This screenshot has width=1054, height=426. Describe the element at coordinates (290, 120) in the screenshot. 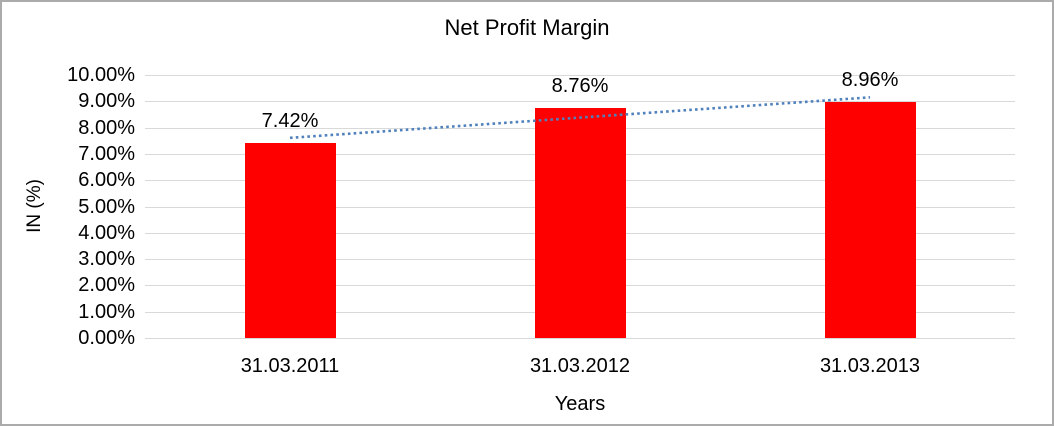

I see `data-label: 7.42%` at that location.